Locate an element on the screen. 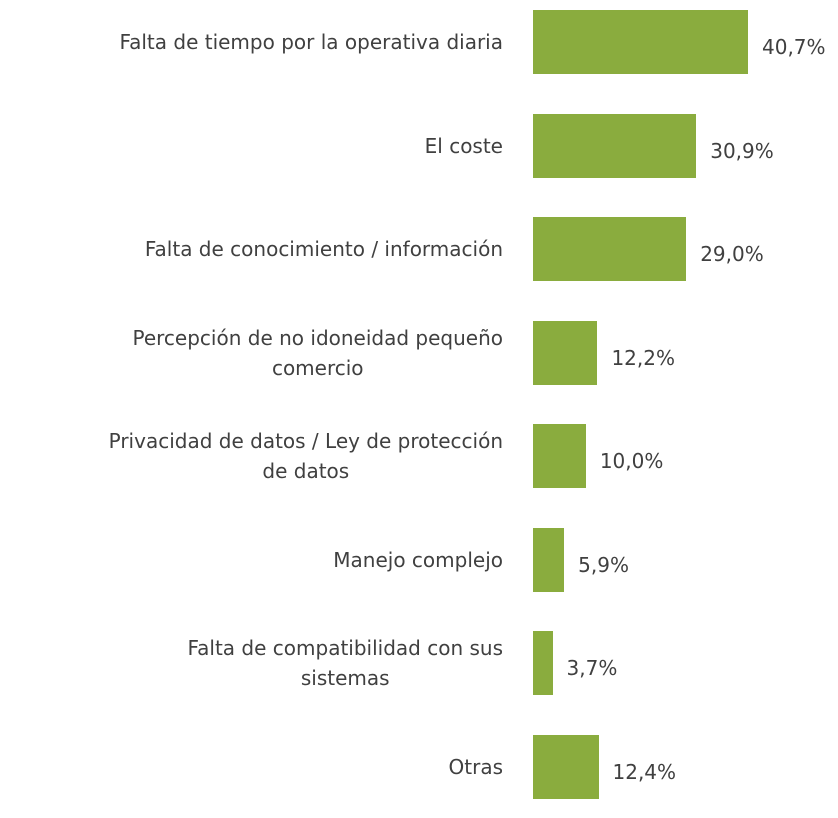  value-label: 40,7% is located at coordinates (794, 47).